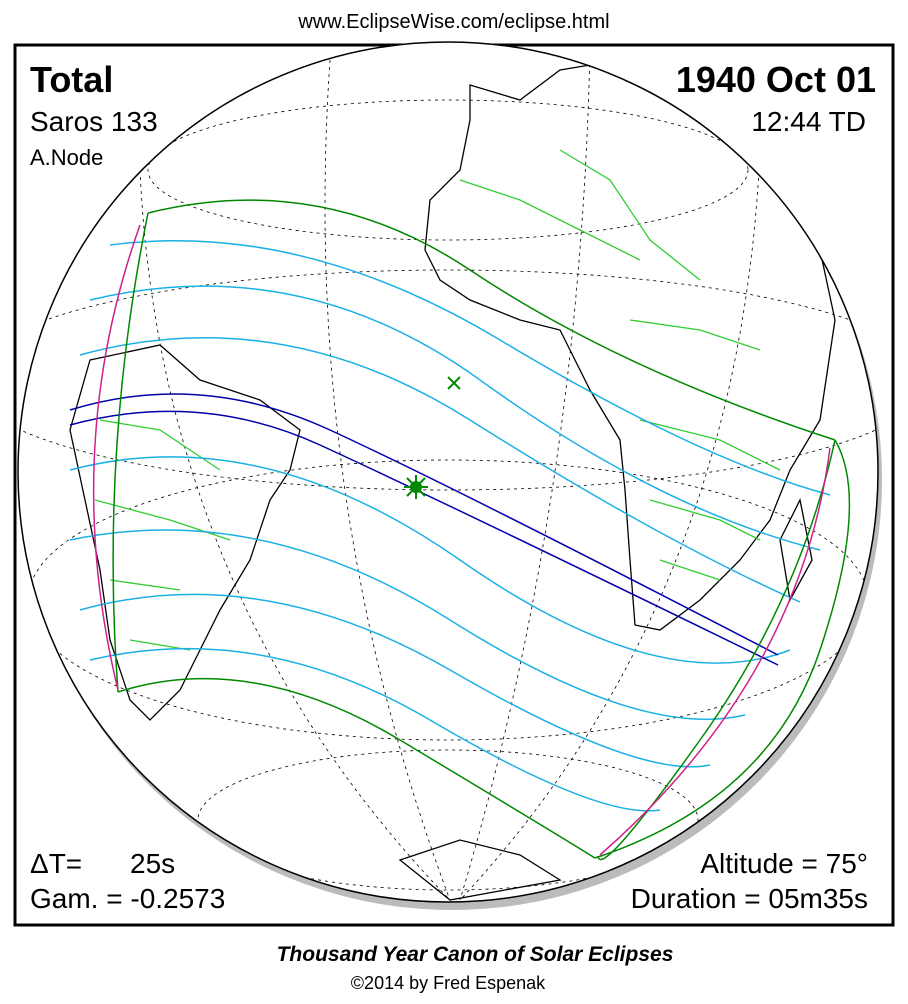  I want to click on footer-title: Thousand Year Canon of Solar Eclipses, so click(475, 954).